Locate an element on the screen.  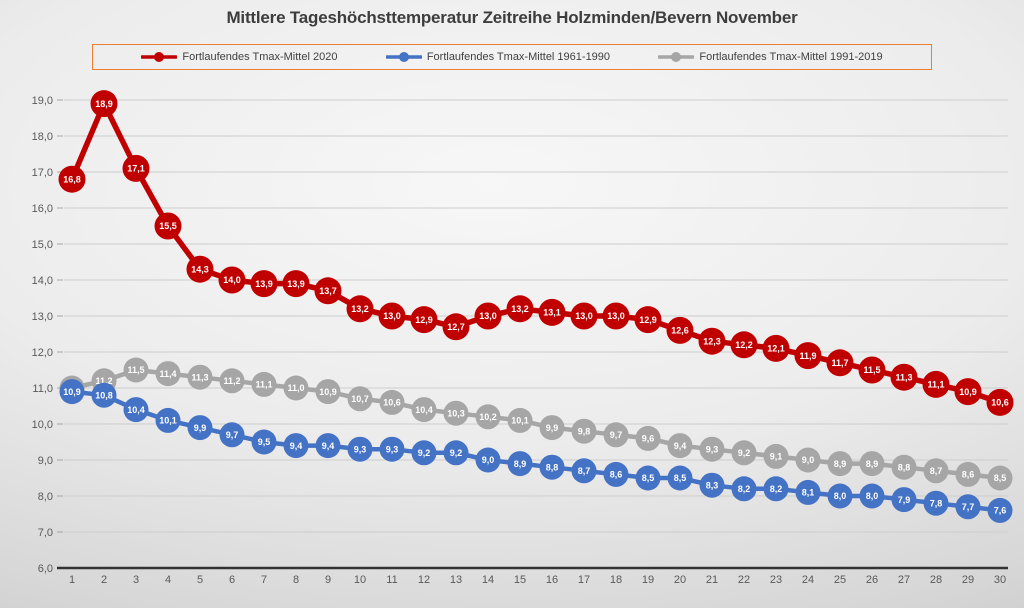
data-point-label: 9,5 is located at coordinates (264, 442).